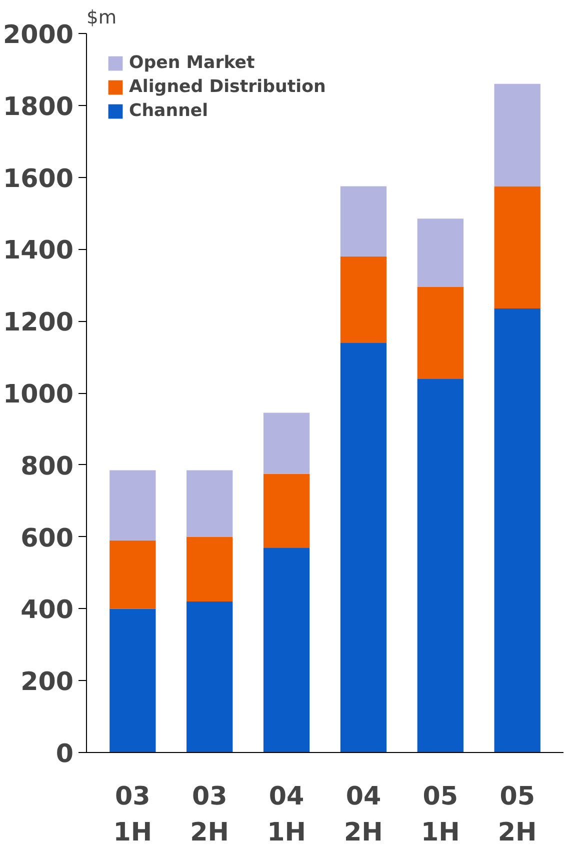  I want to click on y-tick-label: 200, so click(47, 681).